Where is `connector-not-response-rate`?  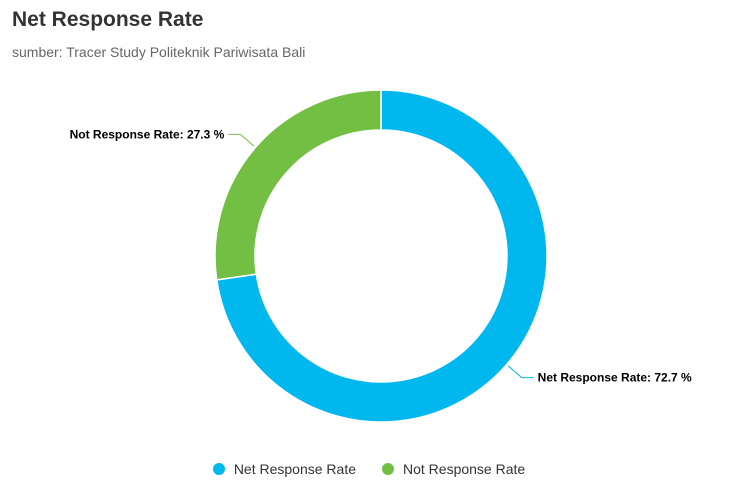 connector-not-response-rate is located at coordinates (241, 140).